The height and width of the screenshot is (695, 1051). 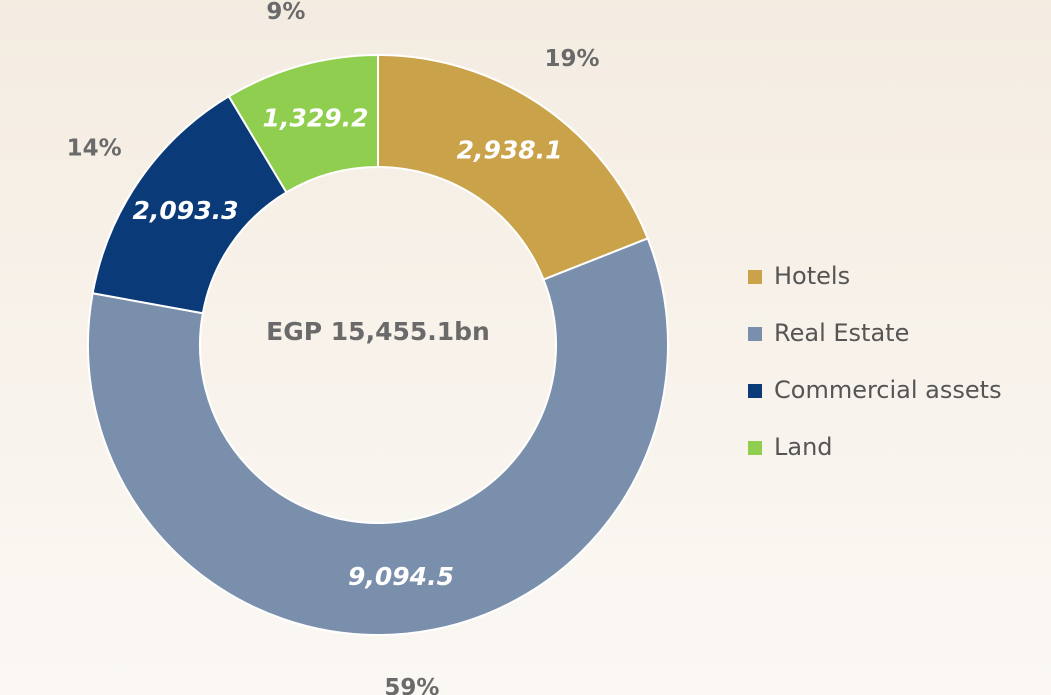 What do you see at coordinates (888, 390) in the screenshot?
I see `legend-label: Commercial assets` at bounding box center [888, 390].